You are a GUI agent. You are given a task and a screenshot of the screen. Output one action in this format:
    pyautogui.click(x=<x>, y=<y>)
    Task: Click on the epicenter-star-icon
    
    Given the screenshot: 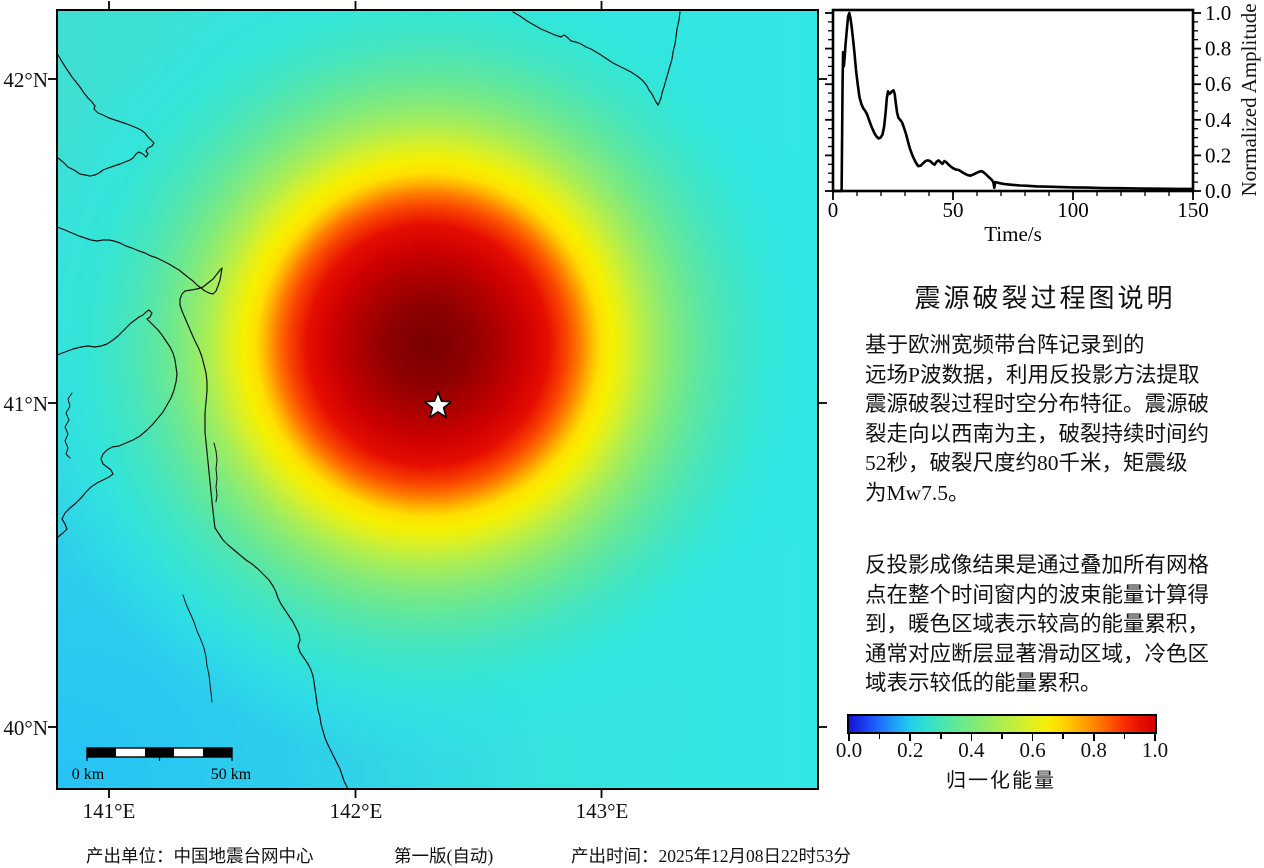 What is the action you would take?
    pyautogui.click(x=438, y=405)
    